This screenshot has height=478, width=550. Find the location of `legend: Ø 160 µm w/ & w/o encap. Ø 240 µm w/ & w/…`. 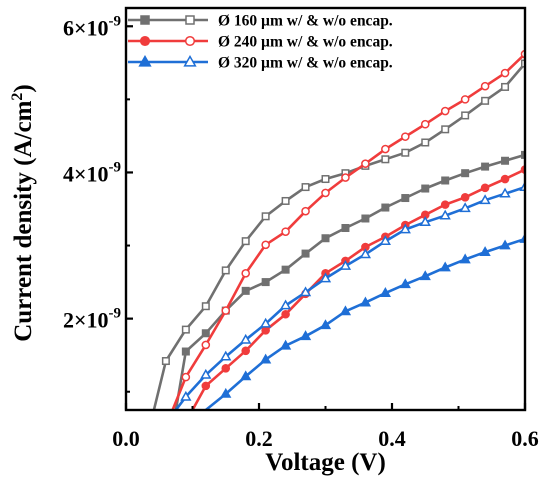

legend: Ø 160 µm w/ & w/o encap. Ø 240 µm w/ & w/… is located at coordinates (260, 42).